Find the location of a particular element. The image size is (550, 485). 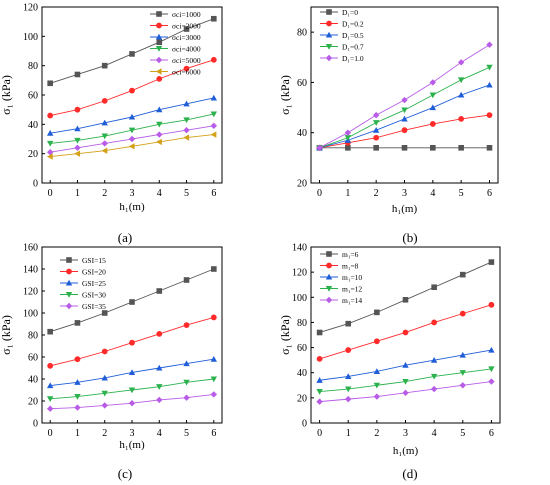

legend-label: σci=2000 is located at coordinates (186, 26).